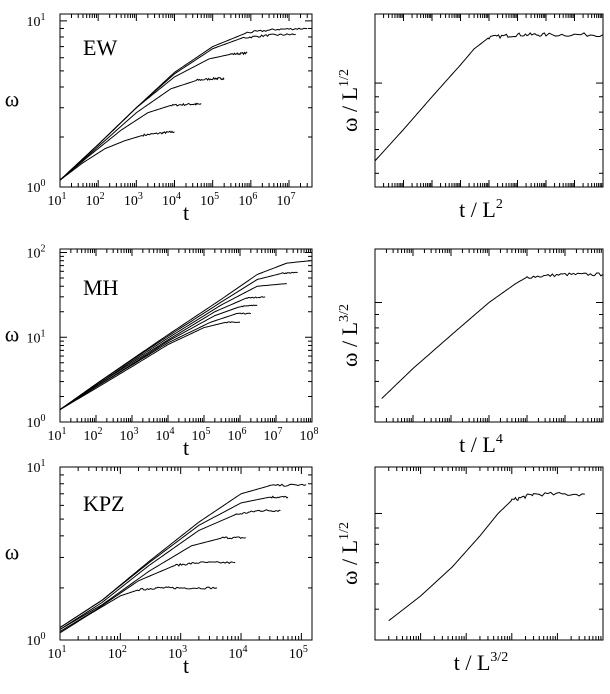  I want to click on panel-ew-right: t / L2 ω / L1/2, so click(470, 117).